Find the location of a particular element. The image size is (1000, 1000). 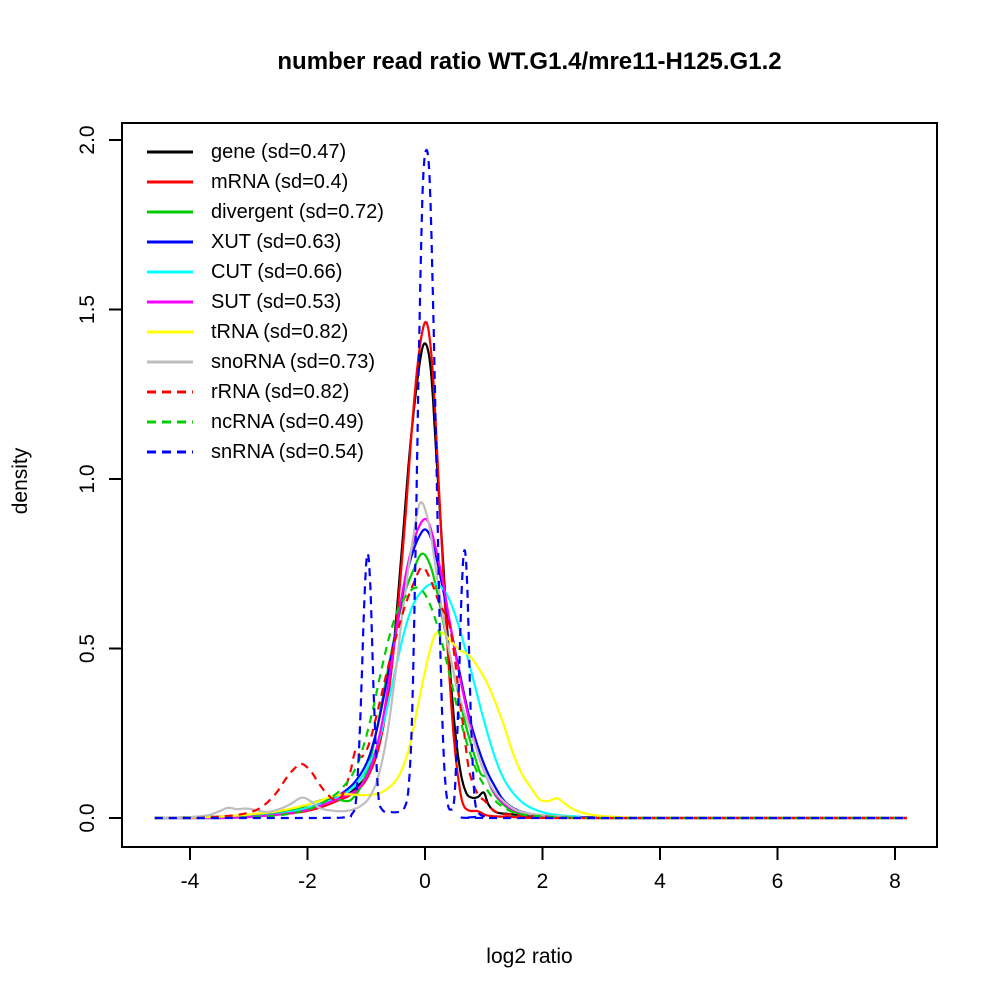

legend-label: mRNA (sd=0.4) is located at coordinates (280, 181).